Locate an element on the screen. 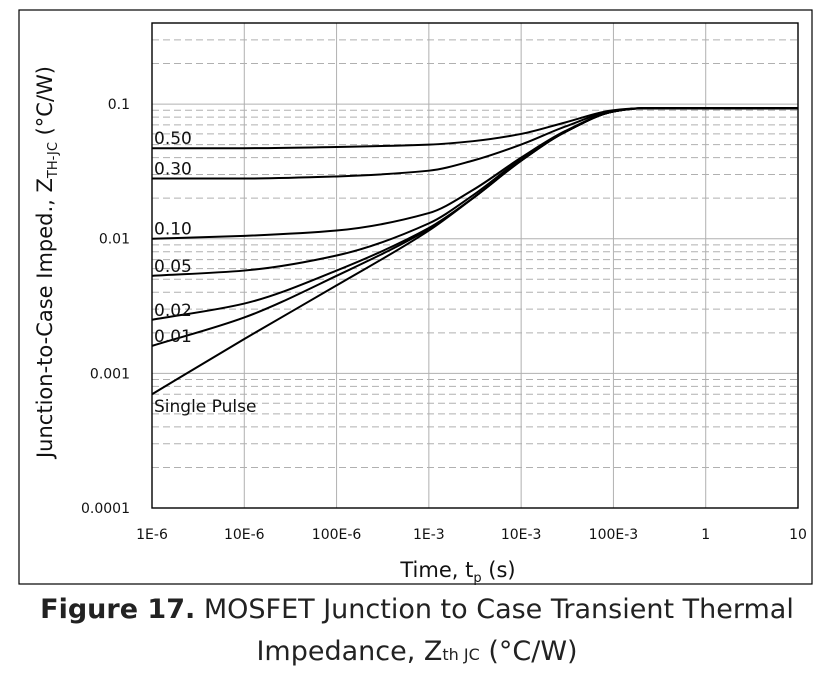 The image size is (834, 674). y-axis-tick-labels: 0.1 0.01 0.001 0.0001 is located at coordinates (105, 307).